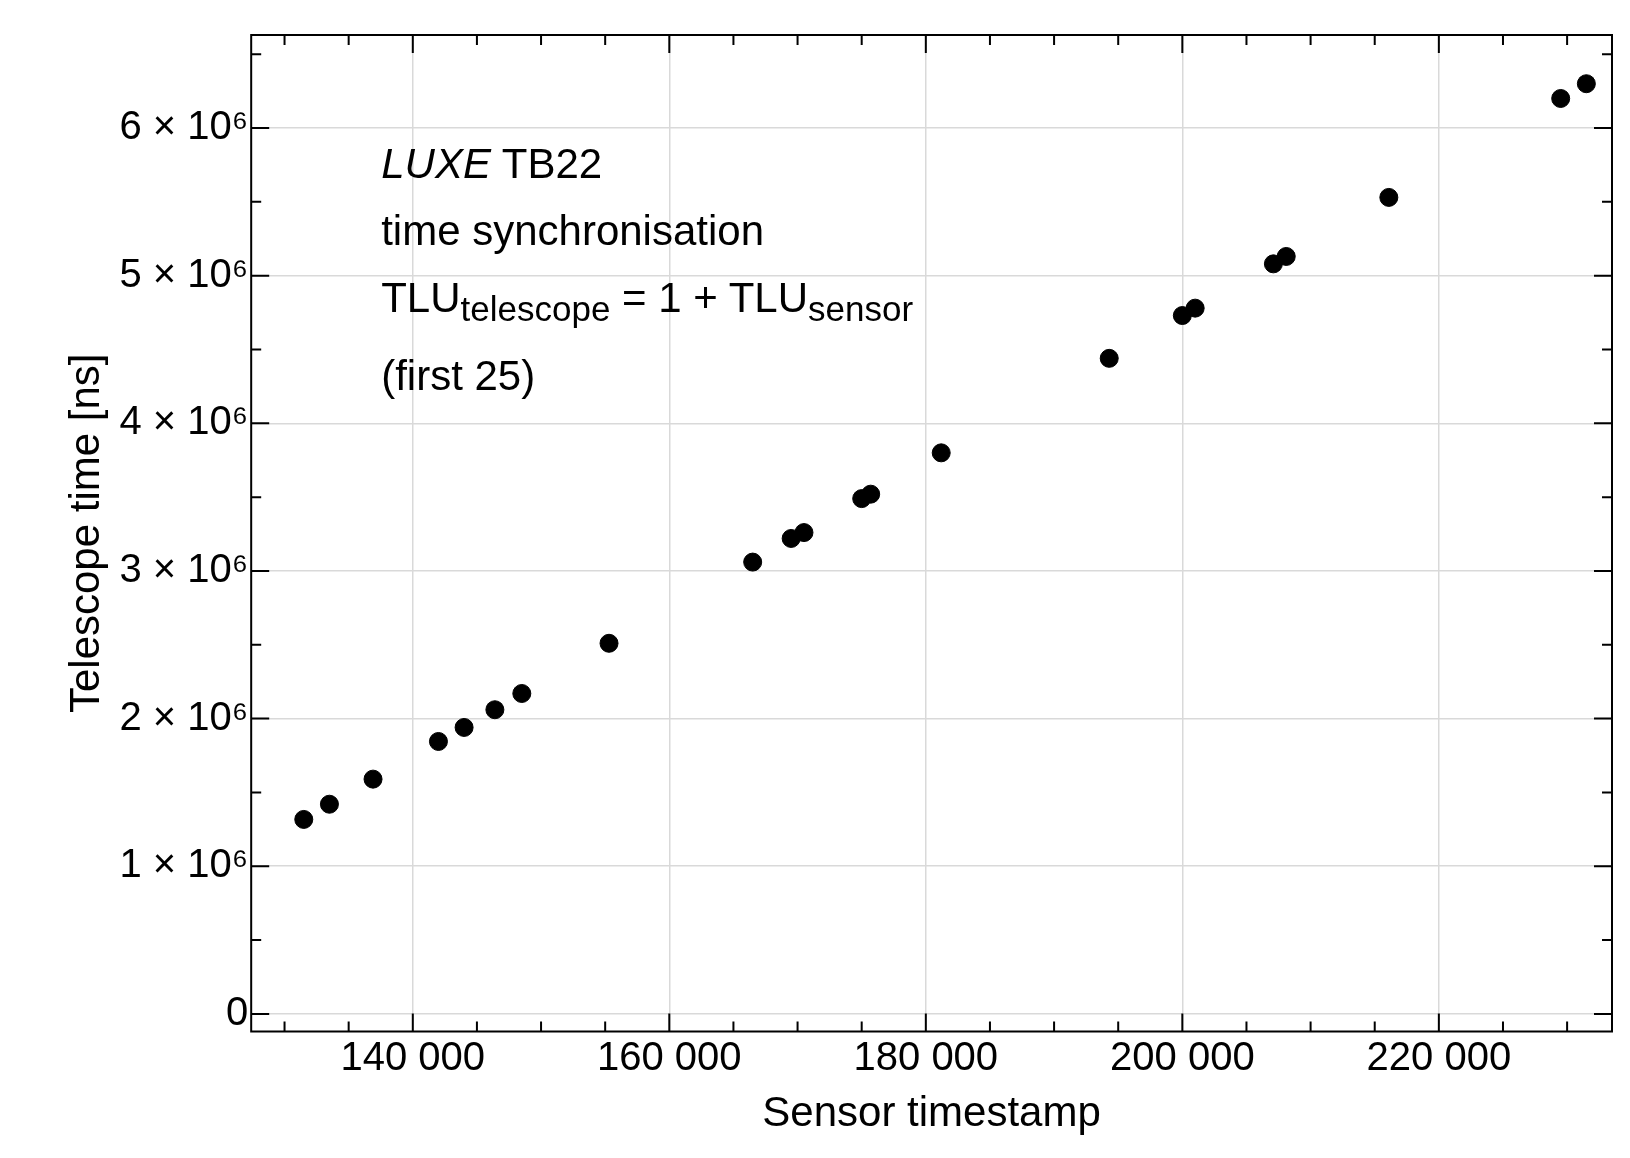 The height and width of the screenshot is (1158, 1630). What do you see at coordinates (84, 533) in the screenshot?
I see `y-axis-title: Telescope time [ns]` at bounding box center [84, 533].